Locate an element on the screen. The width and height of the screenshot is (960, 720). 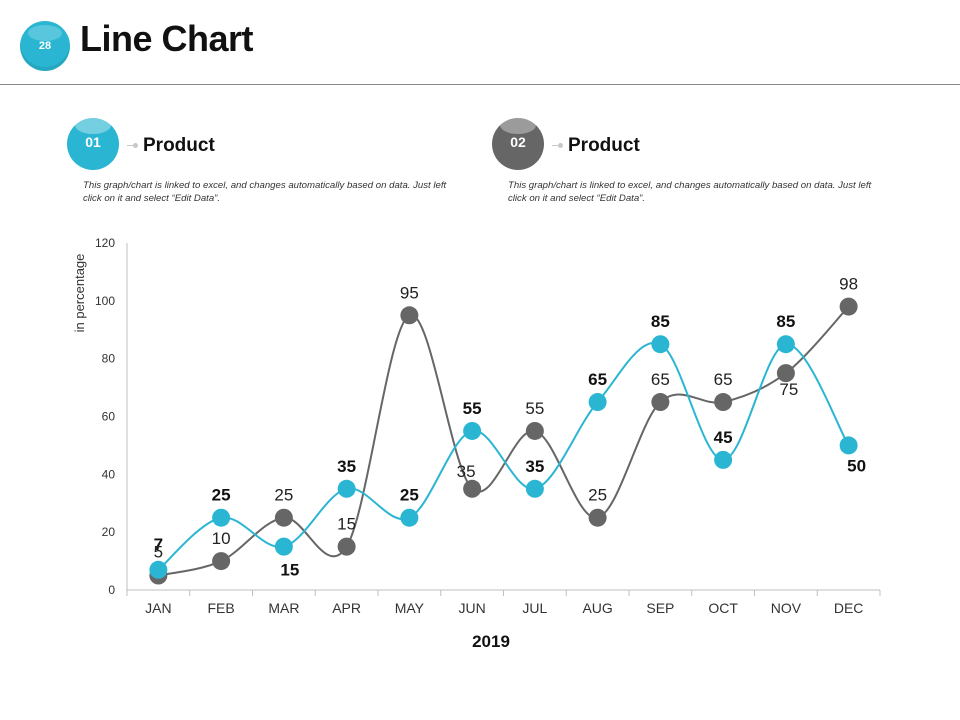
data-label-2: 10 is located at coordinates (221, 538).